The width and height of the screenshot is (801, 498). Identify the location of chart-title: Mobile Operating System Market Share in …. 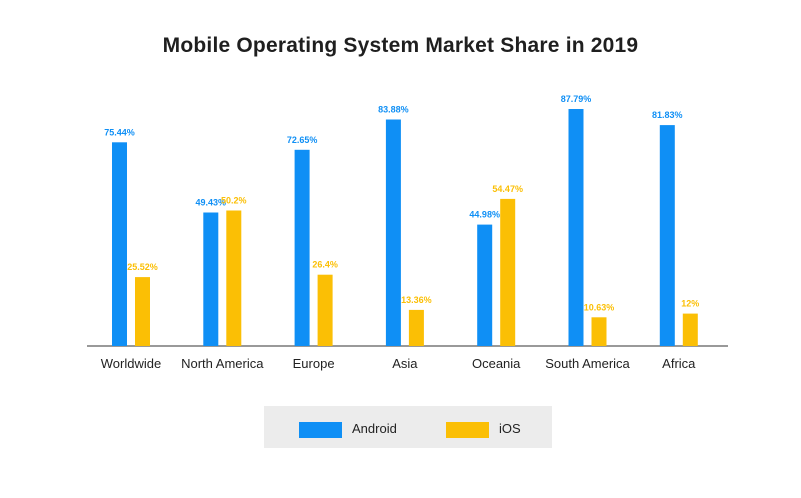
(400, 45).